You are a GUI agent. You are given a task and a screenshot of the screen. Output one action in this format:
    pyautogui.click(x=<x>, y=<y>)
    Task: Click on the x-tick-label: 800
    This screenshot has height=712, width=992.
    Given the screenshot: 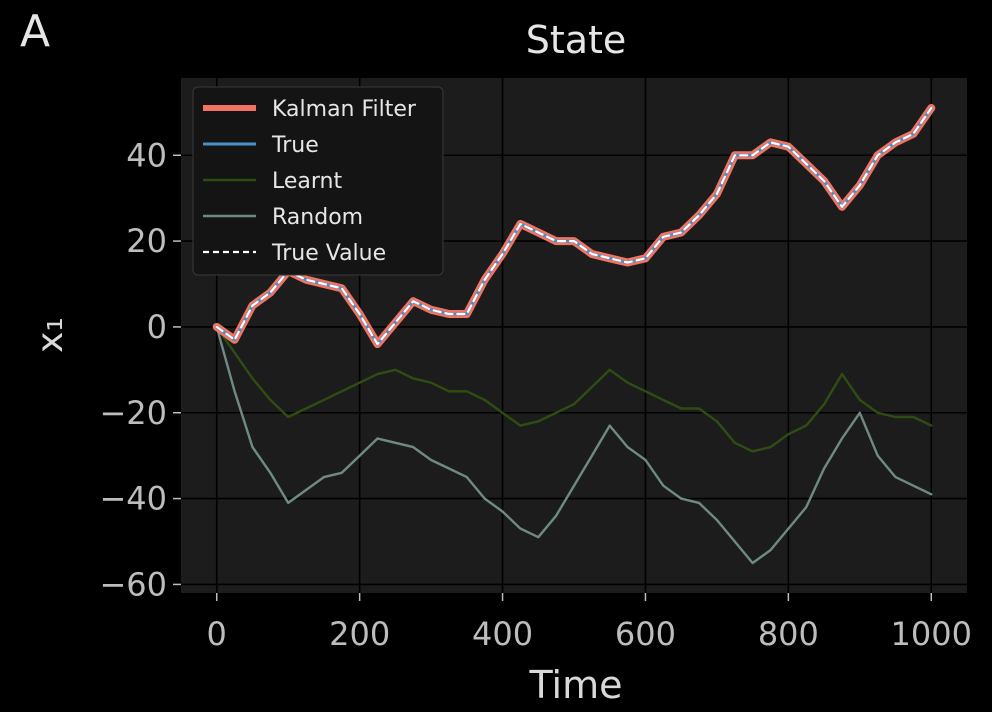 What is the action you would take?
    pyautogui.click(x=788, y=634)
    